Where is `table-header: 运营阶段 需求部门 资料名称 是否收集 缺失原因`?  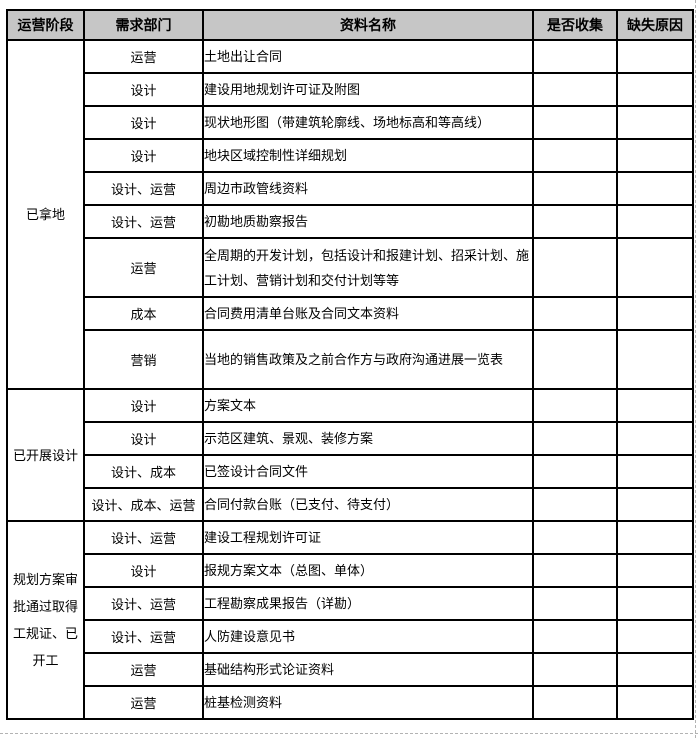
table-header: 运营阶段 需求部门 资料名称 是否收集 缺失原因 is located at coordinates (350, 25).